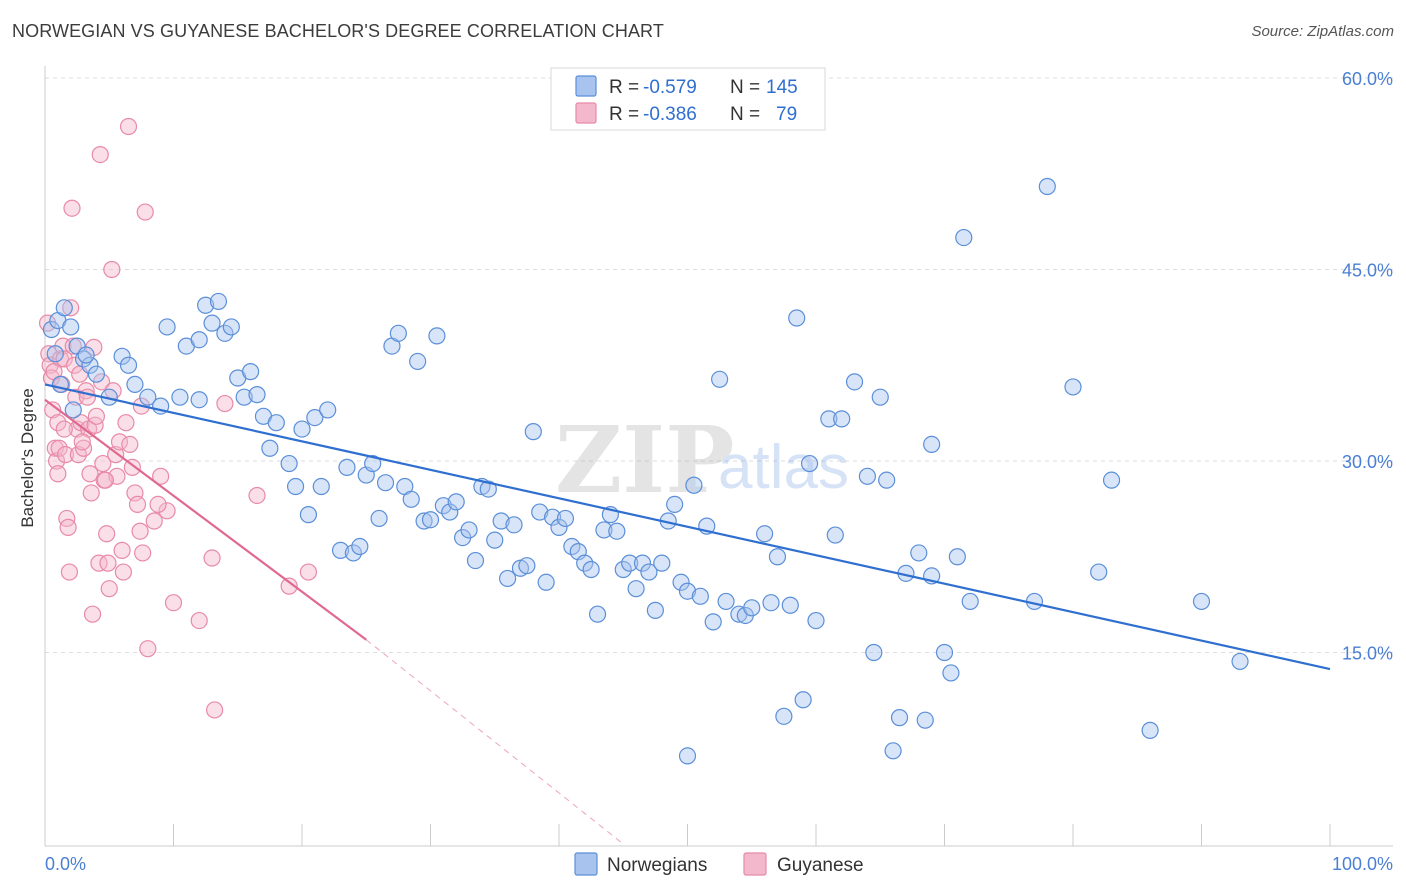  I want to click on x-axis-ticks, so click(687, 835).